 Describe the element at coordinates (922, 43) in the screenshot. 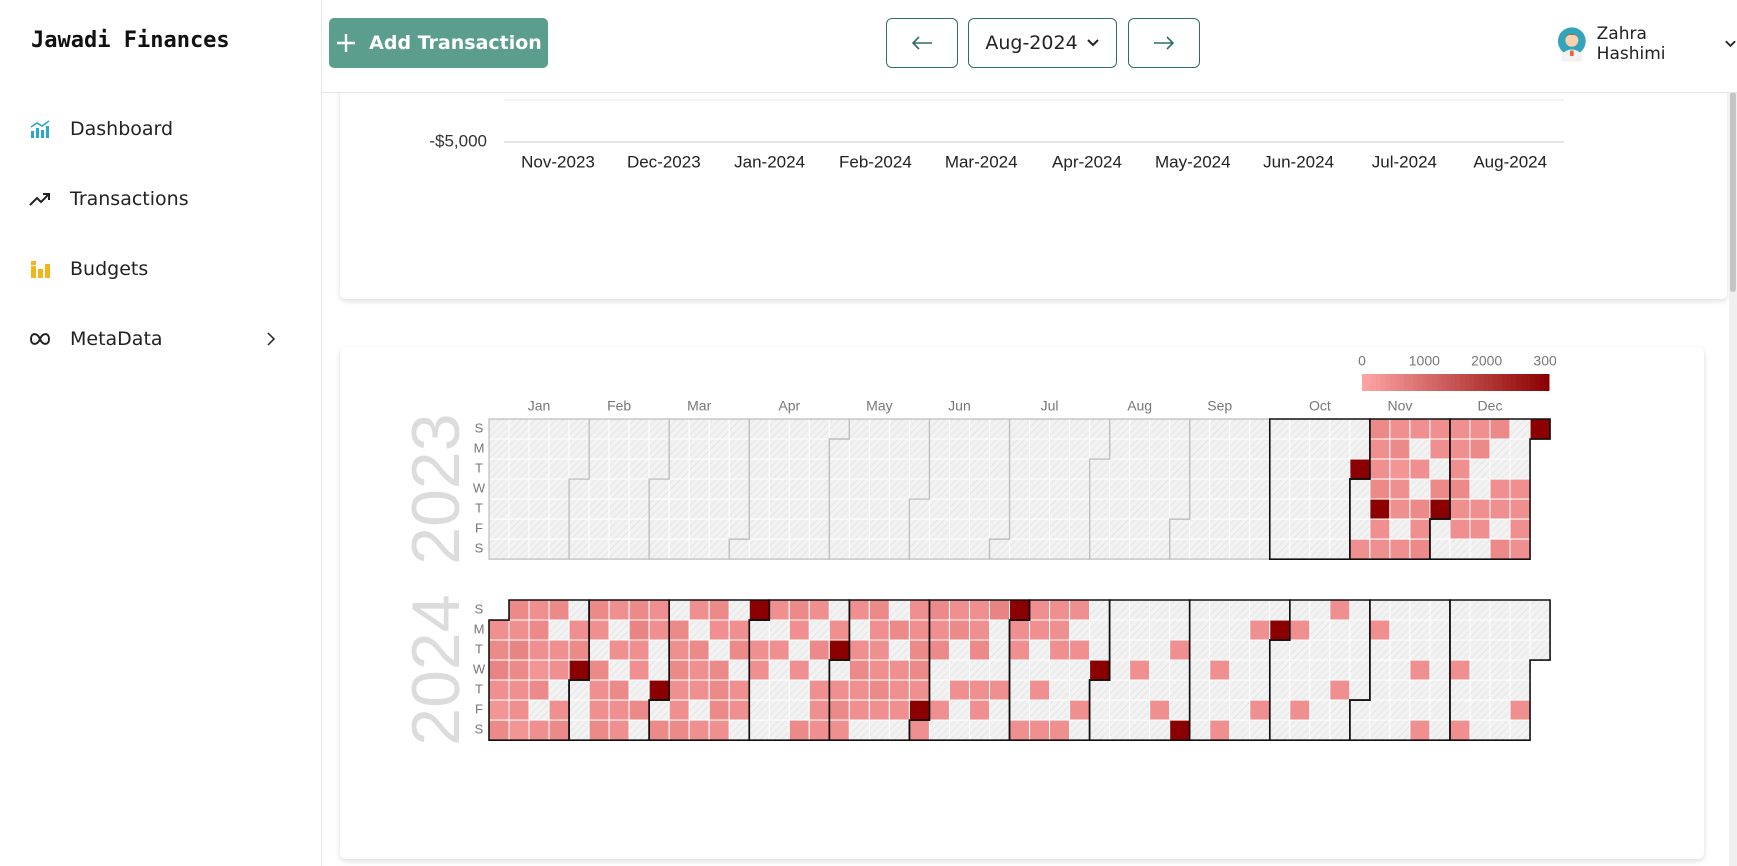

I see `prev-month-button` at that location.